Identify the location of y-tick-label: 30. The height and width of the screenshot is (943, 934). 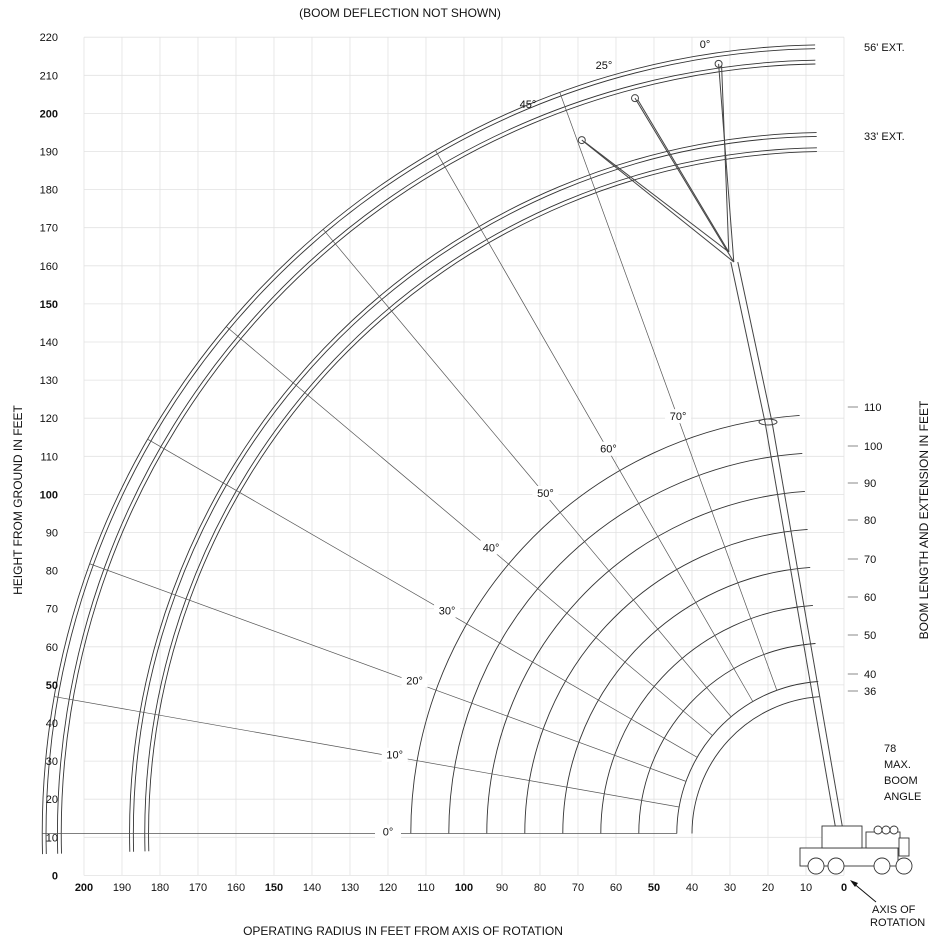
(52, 762).